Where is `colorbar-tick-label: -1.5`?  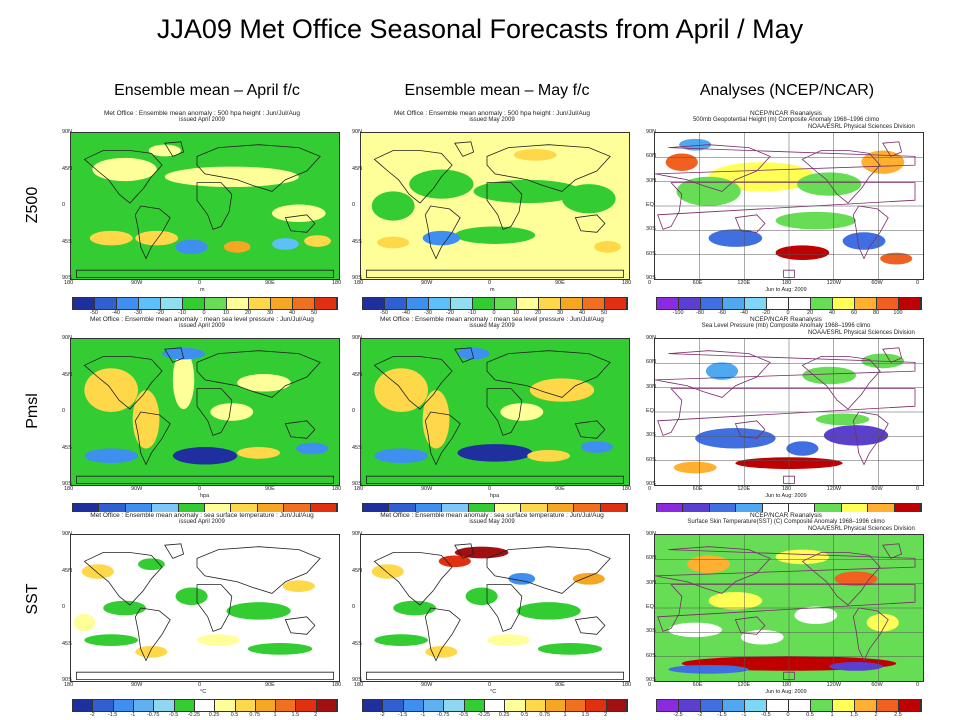 colorbar-tick-label: -1.5 is located at coordinates (722, 715).